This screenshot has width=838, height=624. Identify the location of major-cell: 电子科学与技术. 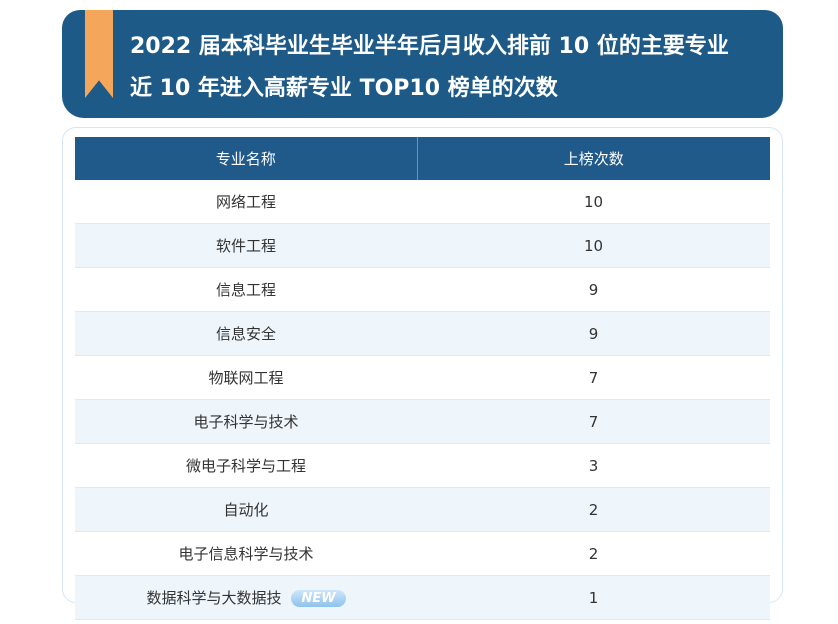
(246, 421).